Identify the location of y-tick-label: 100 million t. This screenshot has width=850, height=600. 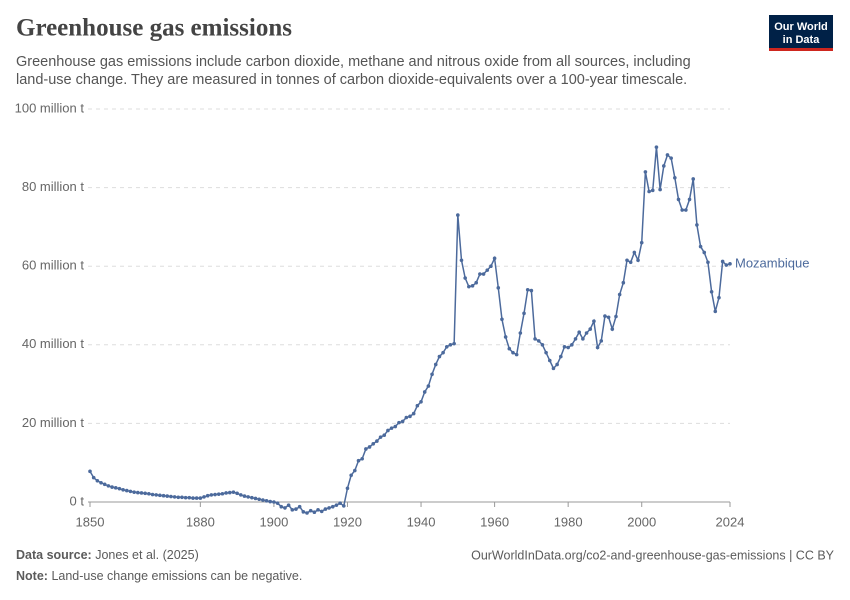
(50, 107).